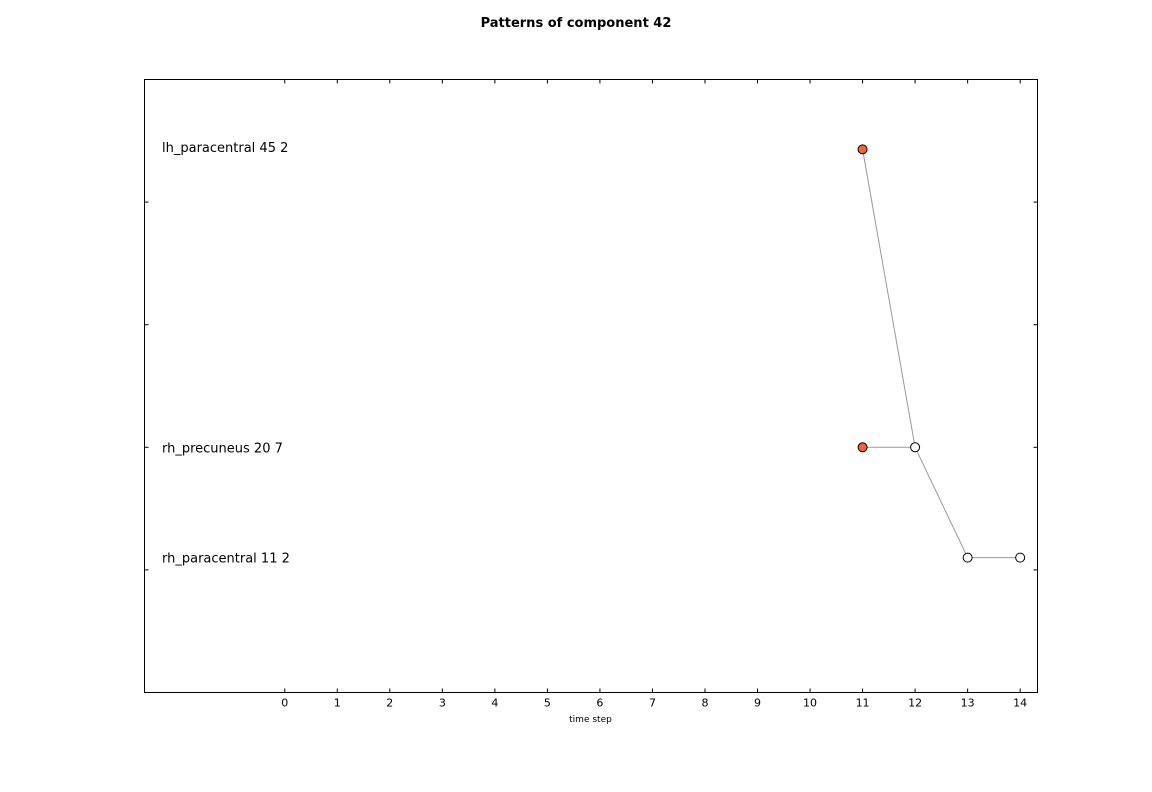 This screenshot has width=1152, height=792. What do you see at coordinates (704, 703) in the screenshot?
I see `x-tick-label-8: 8` at bounding box center [704, 703].